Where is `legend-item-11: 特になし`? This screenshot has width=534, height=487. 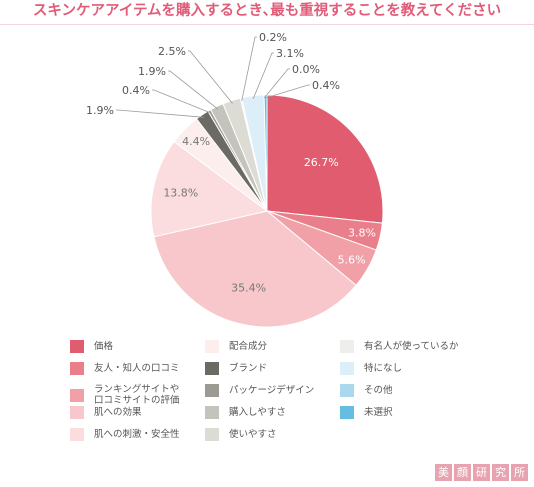
legend-item-11: 特になし is located at coordinates (371, 368).